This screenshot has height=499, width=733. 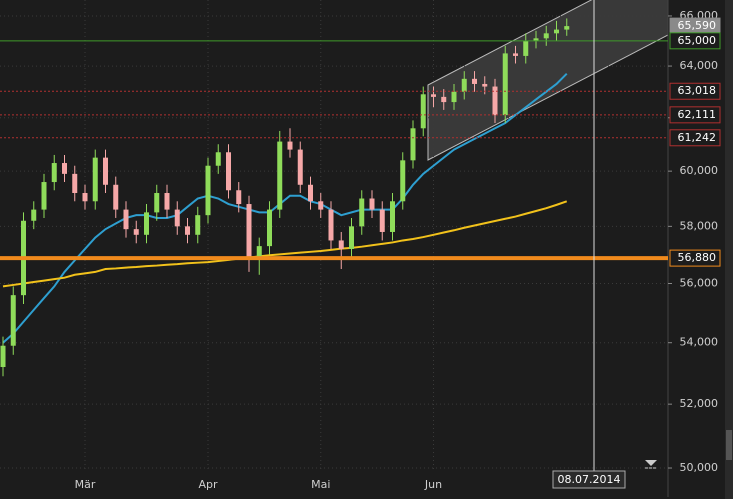 What do you see at coordinates (320, 484) in the screenshot?
I see `x-tick-label: Mai` at bounding box center [320, 484].